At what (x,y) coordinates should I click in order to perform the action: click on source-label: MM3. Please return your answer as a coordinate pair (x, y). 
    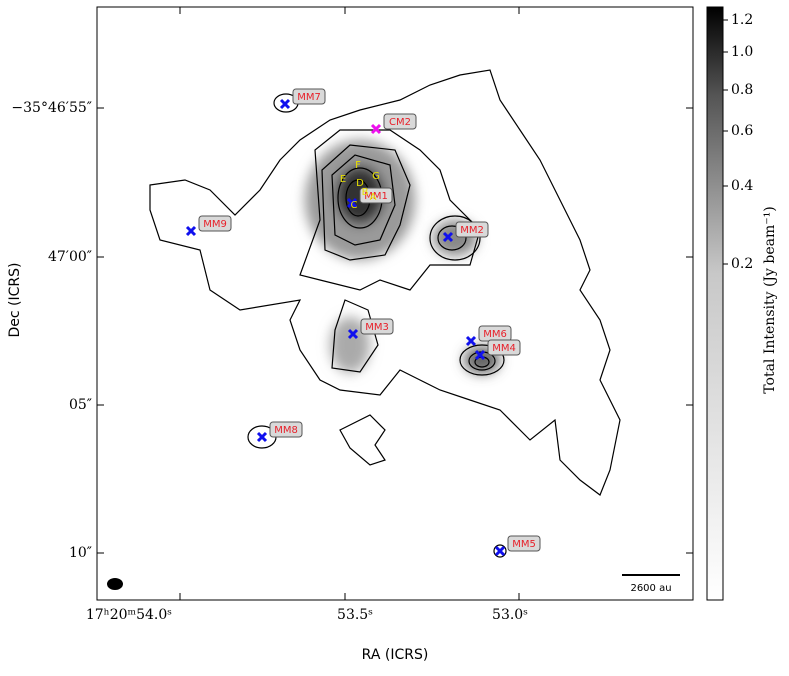
    Looking at the image, I should click on (377, 327).